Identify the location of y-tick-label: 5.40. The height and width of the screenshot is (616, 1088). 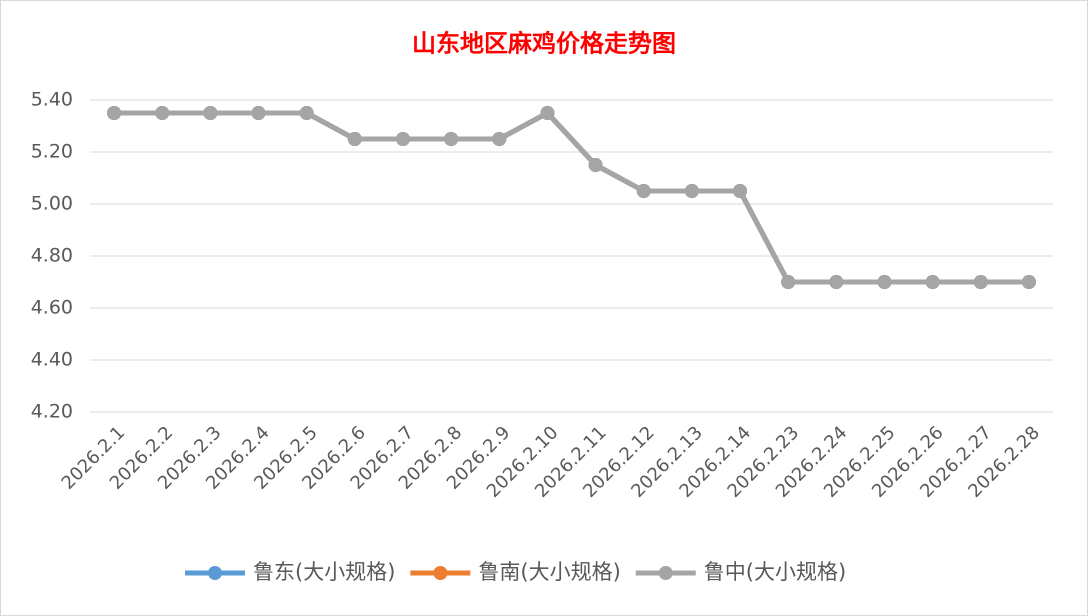
(52, 100).